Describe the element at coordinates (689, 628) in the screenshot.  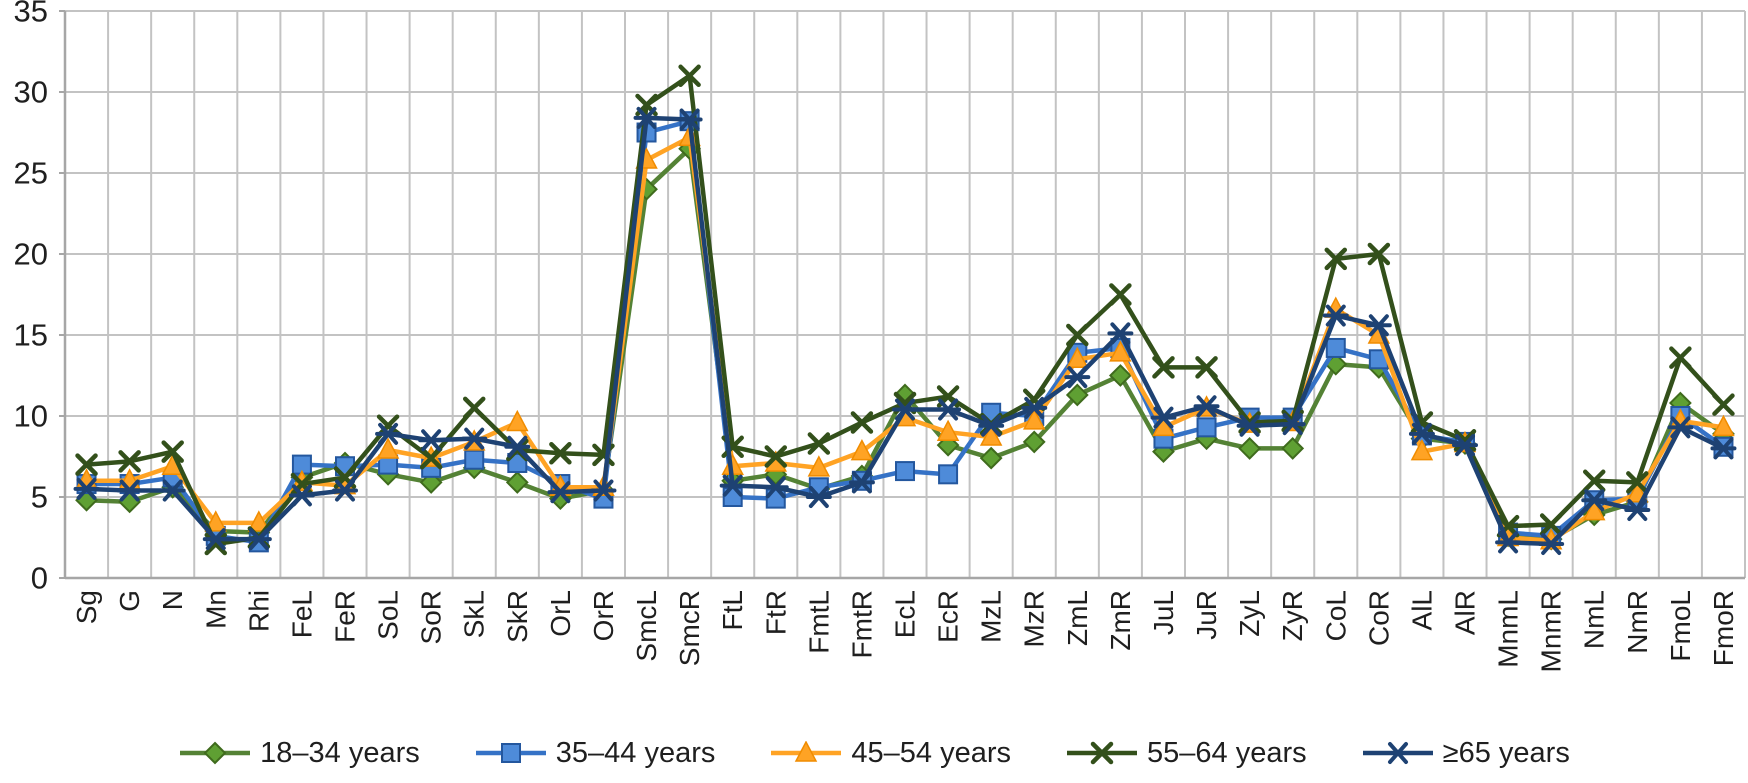
I see `x-tick-label: SmcR` at that location.